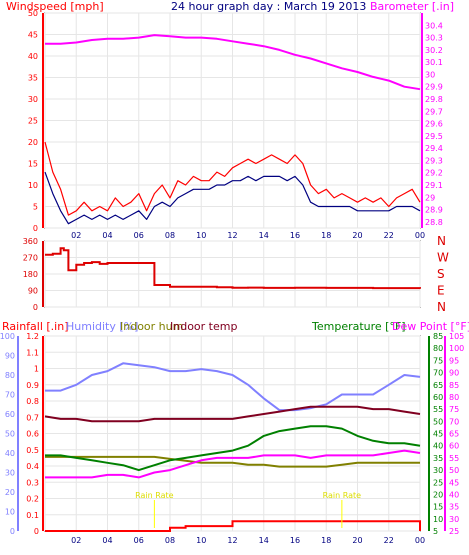 The image size is (469, 555). What do you see at coordinates (430, 74) in the screenshot?
I see `barometer-y-tick-label: 30` at bounding box center [430, 74].